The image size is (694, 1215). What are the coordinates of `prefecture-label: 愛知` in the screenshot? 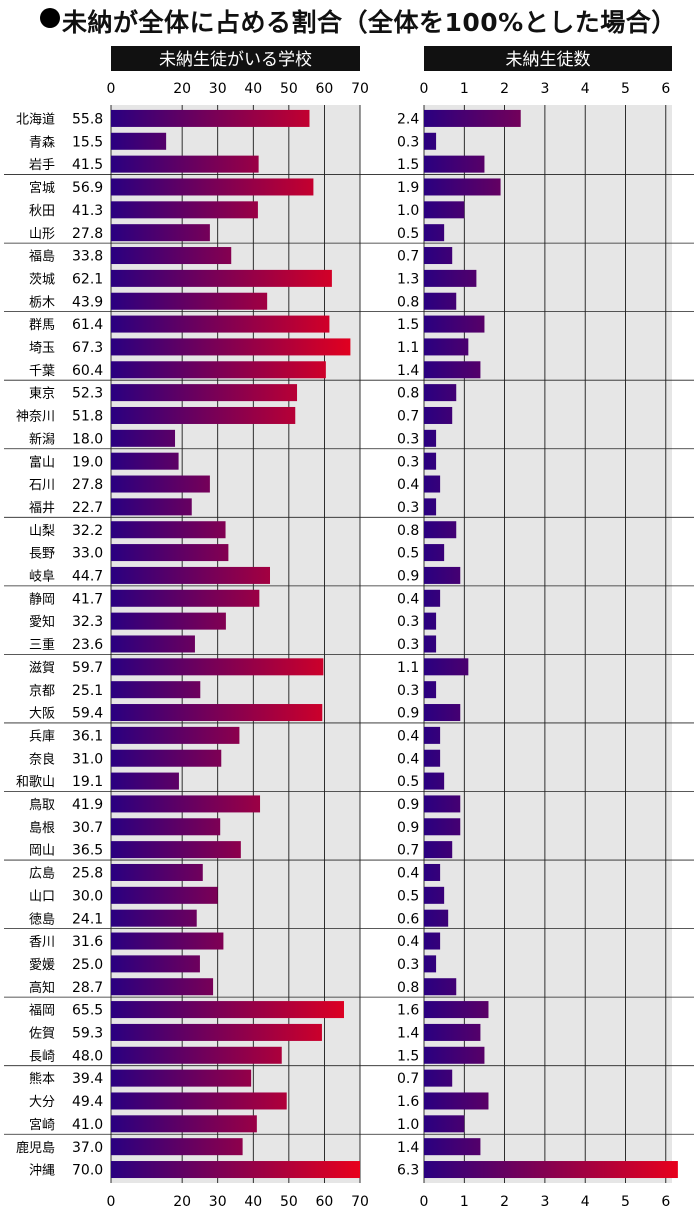 It's located at (42, 622).